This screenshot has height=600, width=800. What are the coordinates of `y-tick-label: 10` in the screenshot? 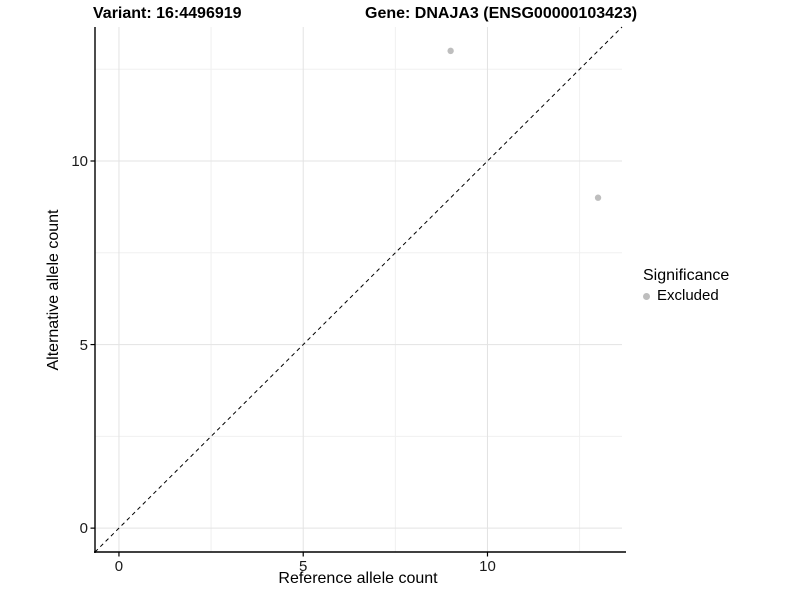 It's located at (79, 161).